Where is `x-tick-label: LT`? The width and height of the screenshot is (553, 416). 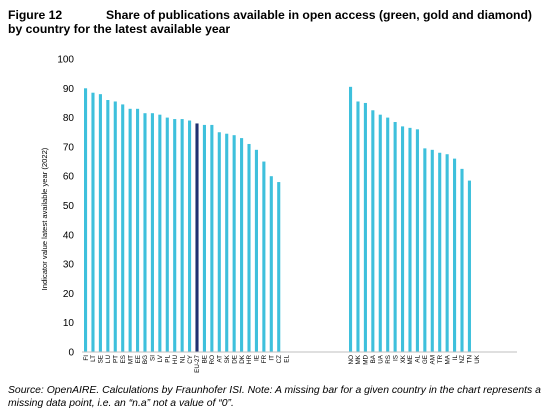 x-tick-label: LT is located at coordinates (93, 358).